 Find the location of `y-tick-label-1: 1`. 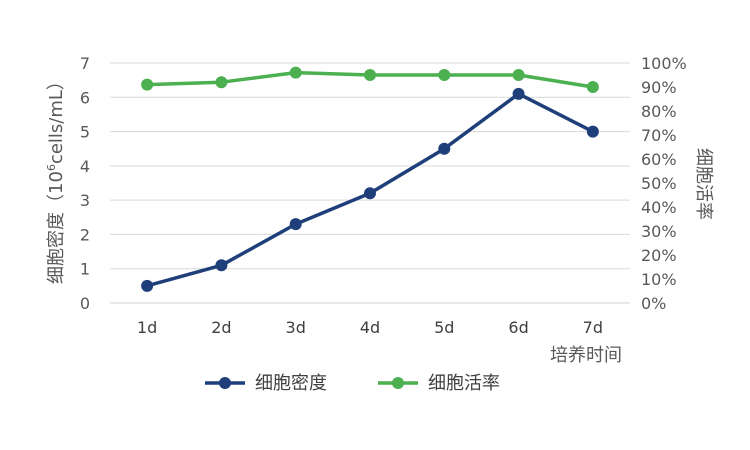

y-tick-label-1: 1 is located at coordinates (85, 269).